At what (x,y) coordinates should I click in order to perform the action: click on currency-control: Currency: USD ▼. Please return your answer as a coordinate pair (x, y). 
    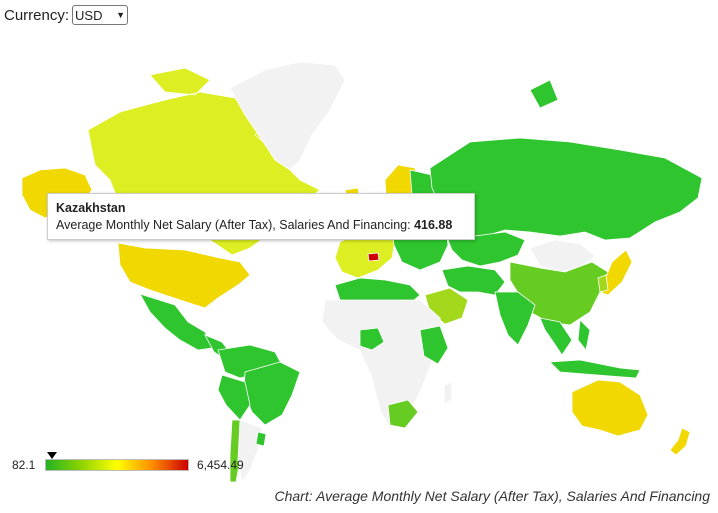
    Looking at the image, I should click on (66, 15).